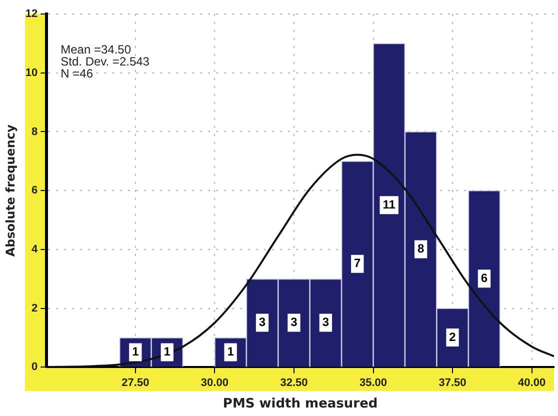  I want to click on data-label: 2, so click(452, 337).